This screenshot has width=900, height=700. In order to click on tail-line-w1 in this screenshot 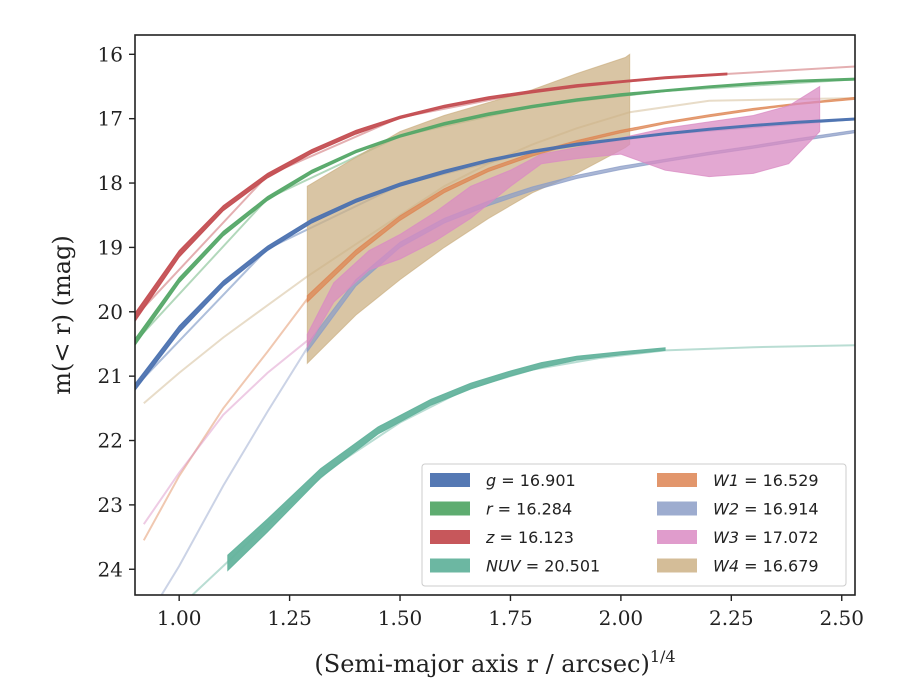, I will do `click(225, 419)`.